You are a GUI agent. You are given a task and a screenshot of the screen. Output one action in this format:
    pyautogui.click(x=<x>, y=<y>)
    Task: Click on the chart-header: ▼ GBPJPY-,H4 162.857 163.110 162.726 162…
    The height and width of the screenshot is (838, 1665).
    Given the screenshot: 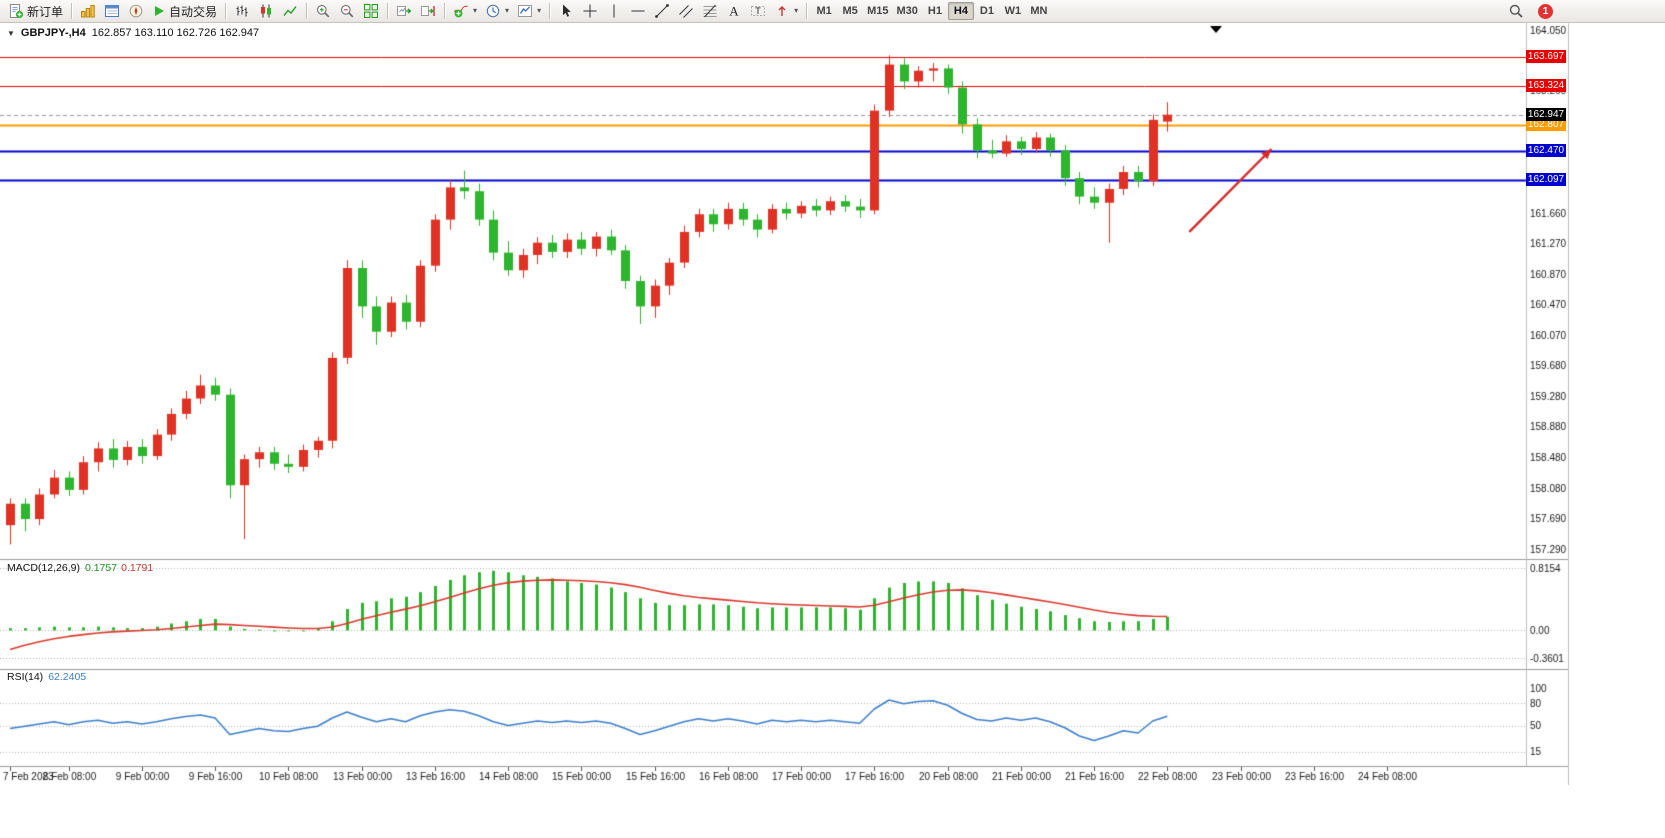 What is the action you would take?
    pyautogui.click(x=133, y=33)
    